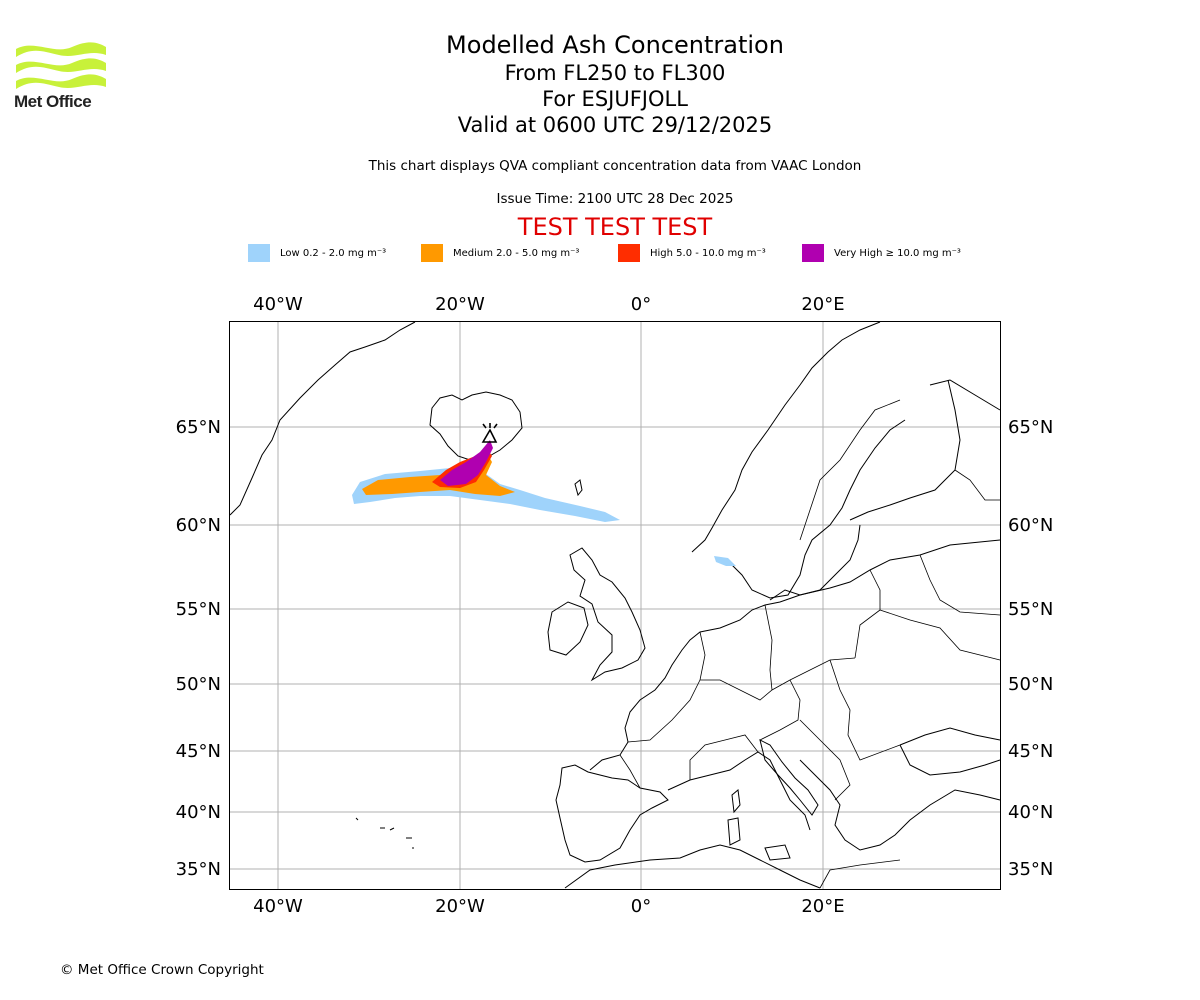 The image size is (1200, 1000). What do you see at coordinates (822, 304) in the screenshot?
I see `lon-label-top-20e: 20°E` at bounding box center [822, 304].